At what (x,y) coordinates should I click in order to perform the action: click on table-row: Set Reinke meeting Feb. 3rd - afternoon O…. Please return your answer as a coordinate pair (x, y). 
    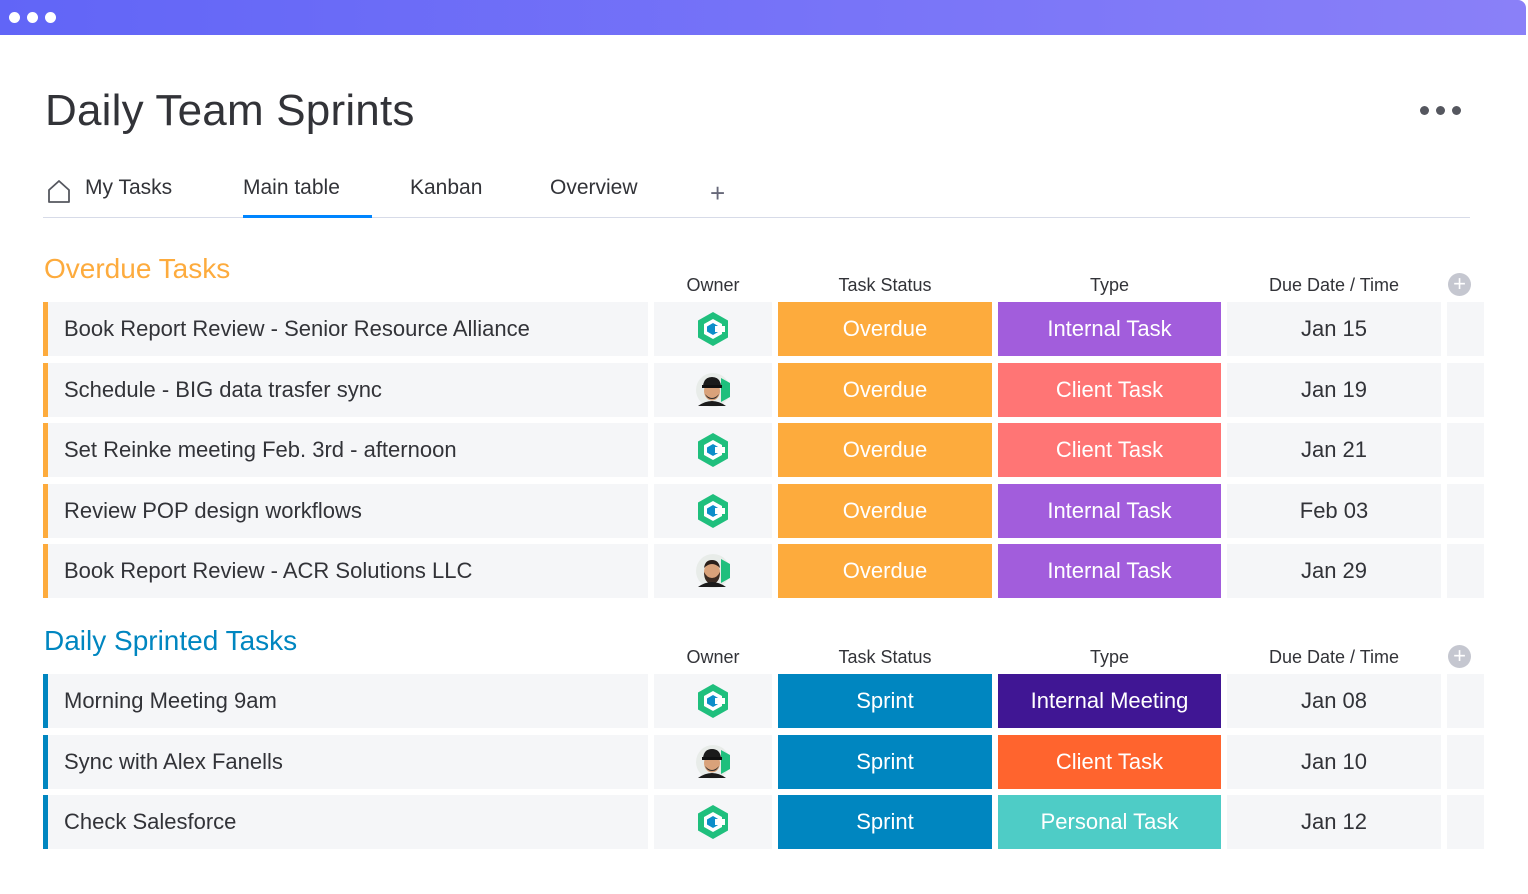
    Looking at the image, I should click on (763, 450).